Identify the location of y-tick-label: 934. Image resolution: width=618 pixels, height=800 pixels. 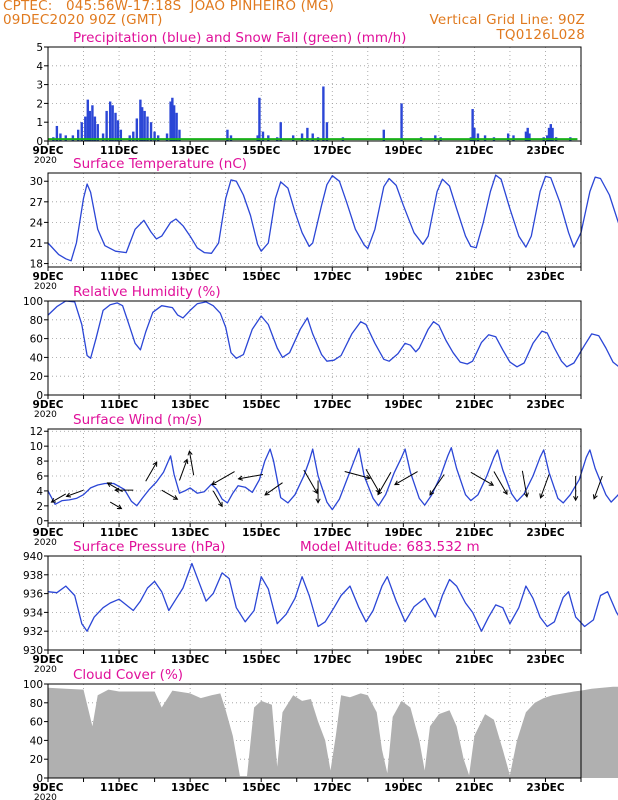
(33, 613).